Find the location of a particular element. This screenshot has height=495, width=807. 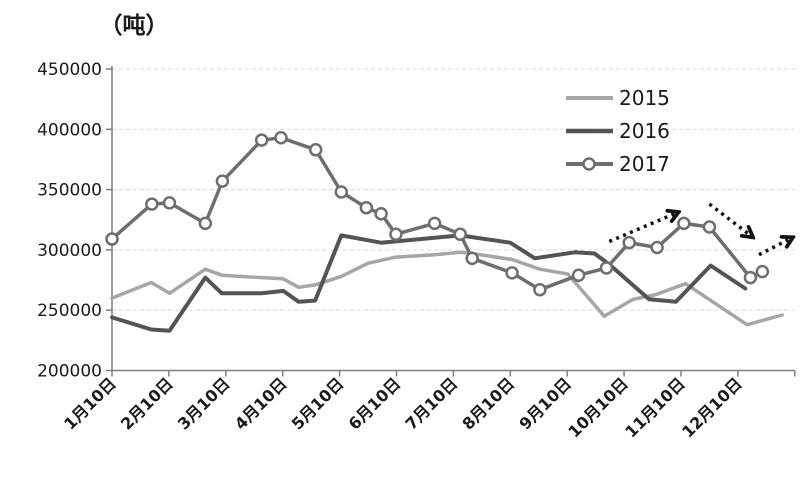

y-tick-label: 400000 is located at coordinates (69, 130).